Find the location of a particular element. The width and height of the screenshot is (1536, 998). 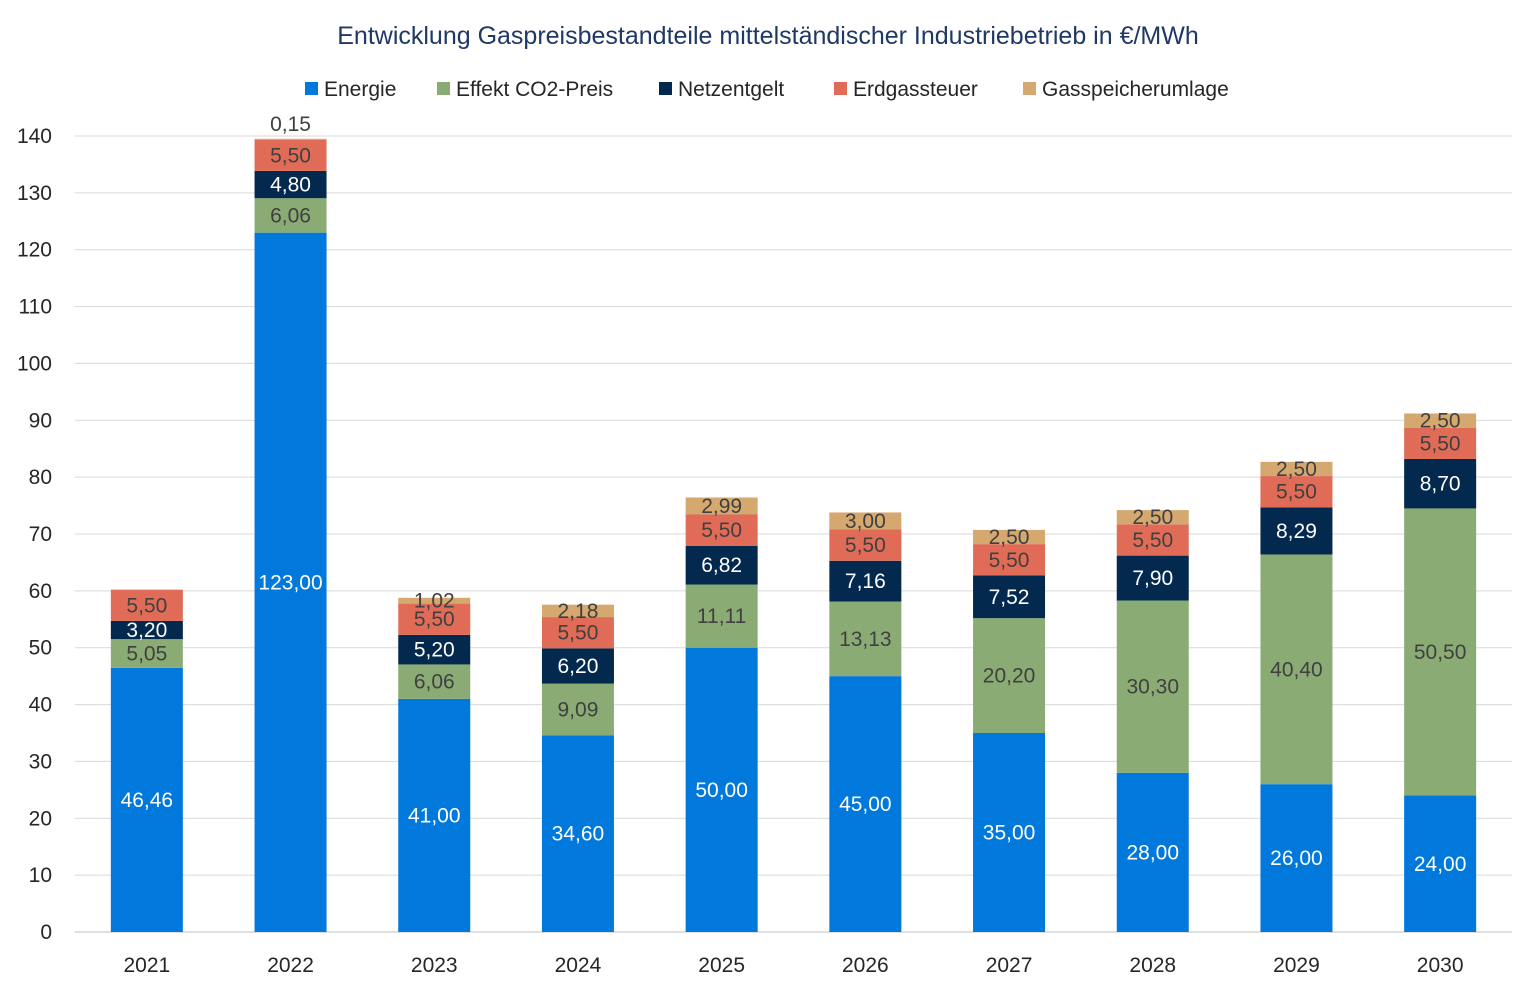

y-tick-label: 80 is located at coordinates (40, 477).